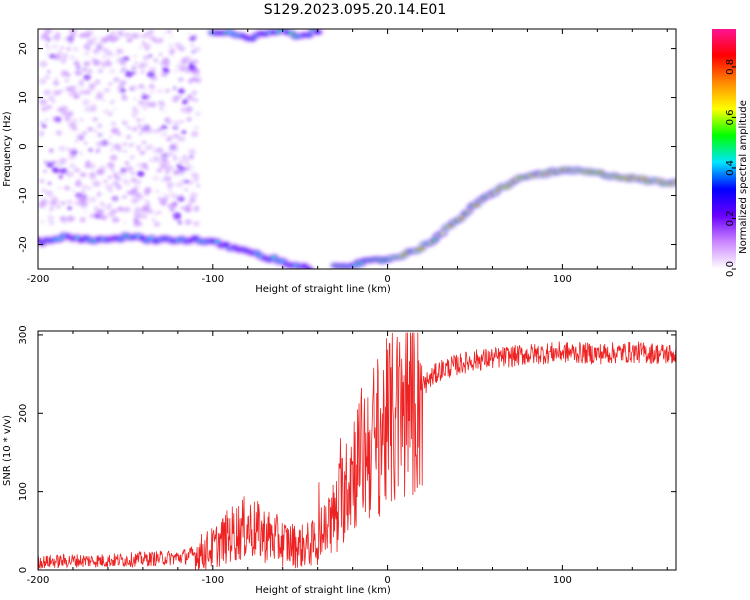 The width and height of the screenshot is (750, 600). What do you see at coordinates (730, 168) in the screenshot?
I see `colorbar-tick-label: 0.4` at bounding box center [730, 168].